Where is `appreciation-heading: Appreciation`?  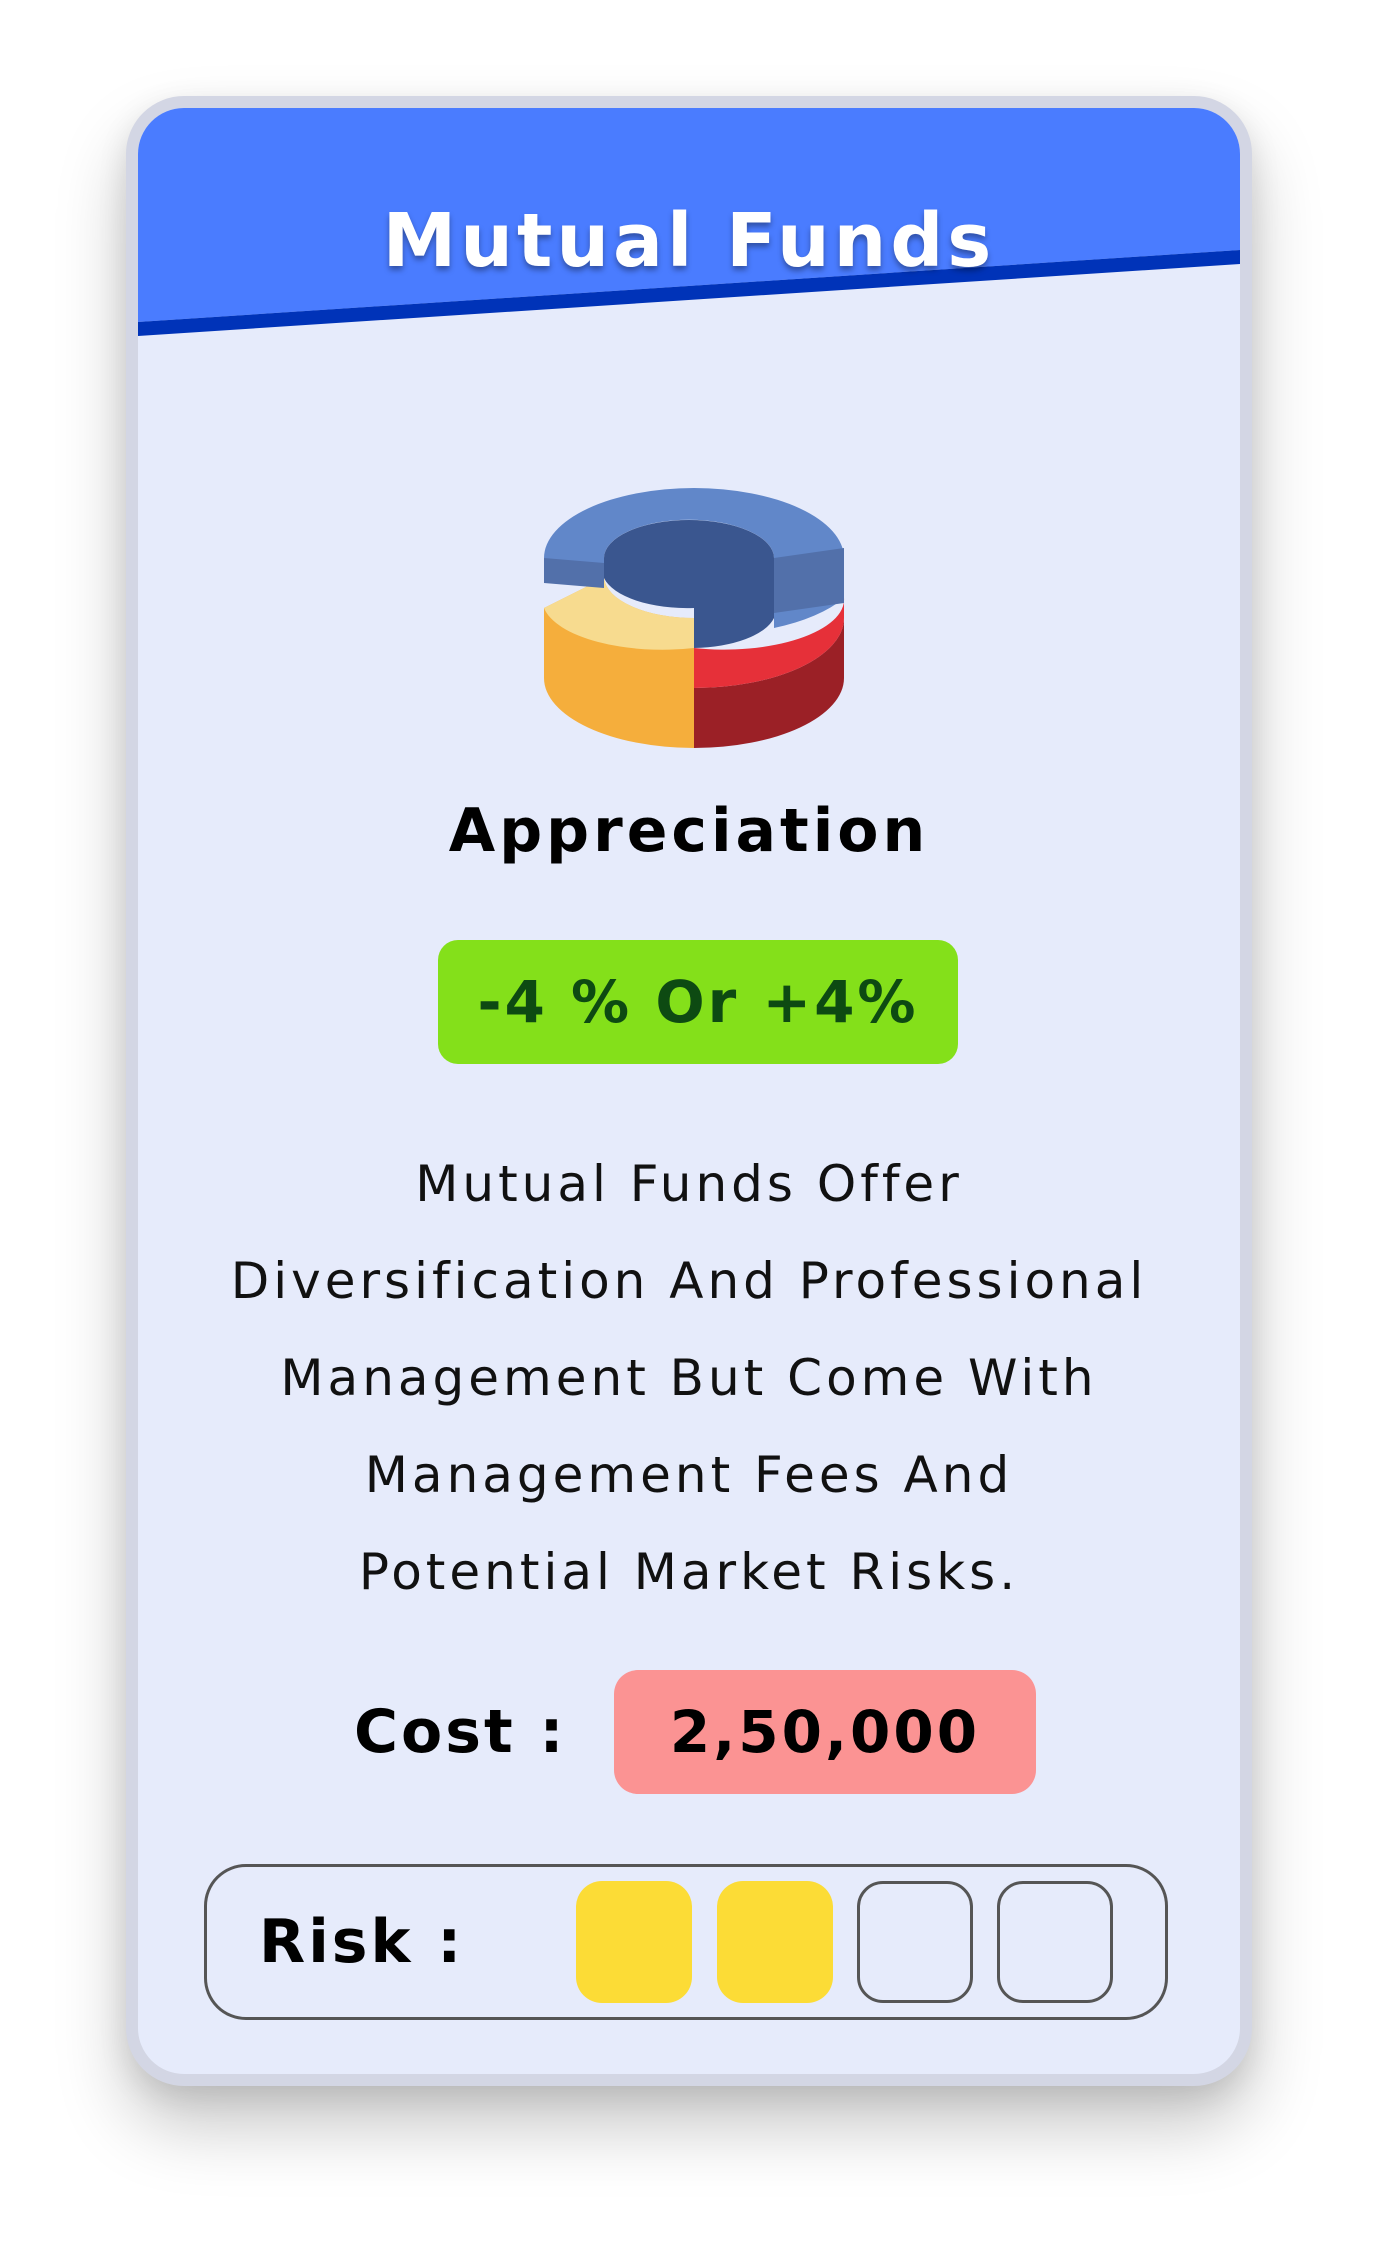 appreciation-heading: Appreciation is located at coordinates (689, 831).